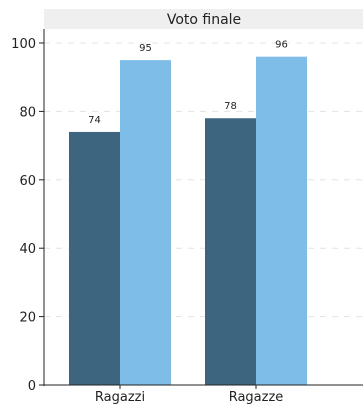  Describe the element at coordinates (28, 211) in the screenshot. I see `y-axis: 0 20 40 60 80 100` at that location.